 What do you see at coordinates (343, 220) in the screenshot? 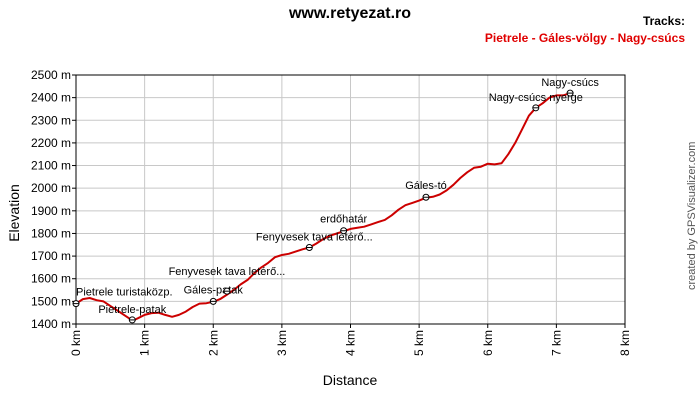
I see `waypoint-label: erdőhatár` at bounding box center [343, 220].